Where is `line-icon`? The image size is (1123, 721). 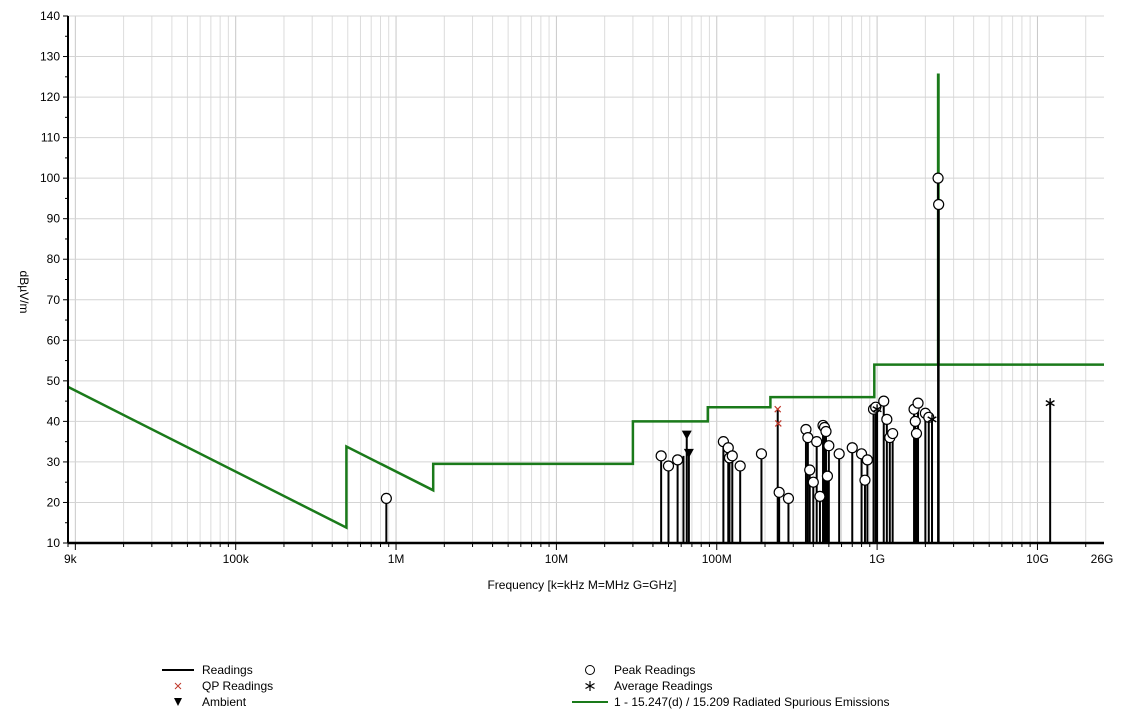
line-icon is located at coordinates (178, 670).